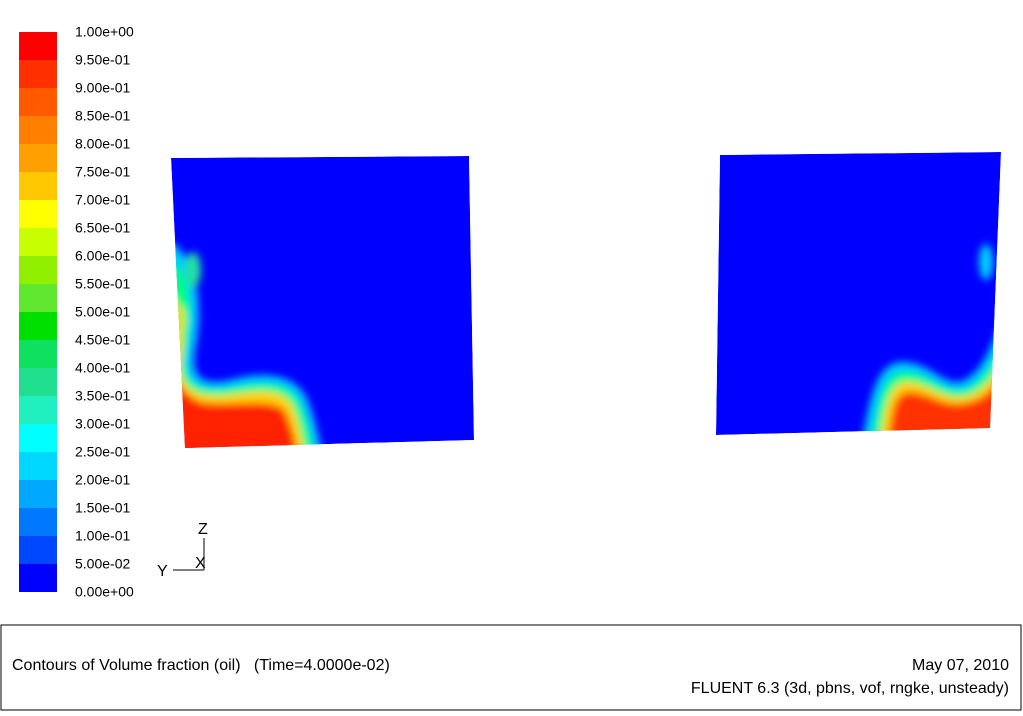 The image size is (1023, 716). What do you see at coordinates (102, 536) in the screenshot?
I see `colorbar-label: 1.00e-01` at bounding box center [102, 536].